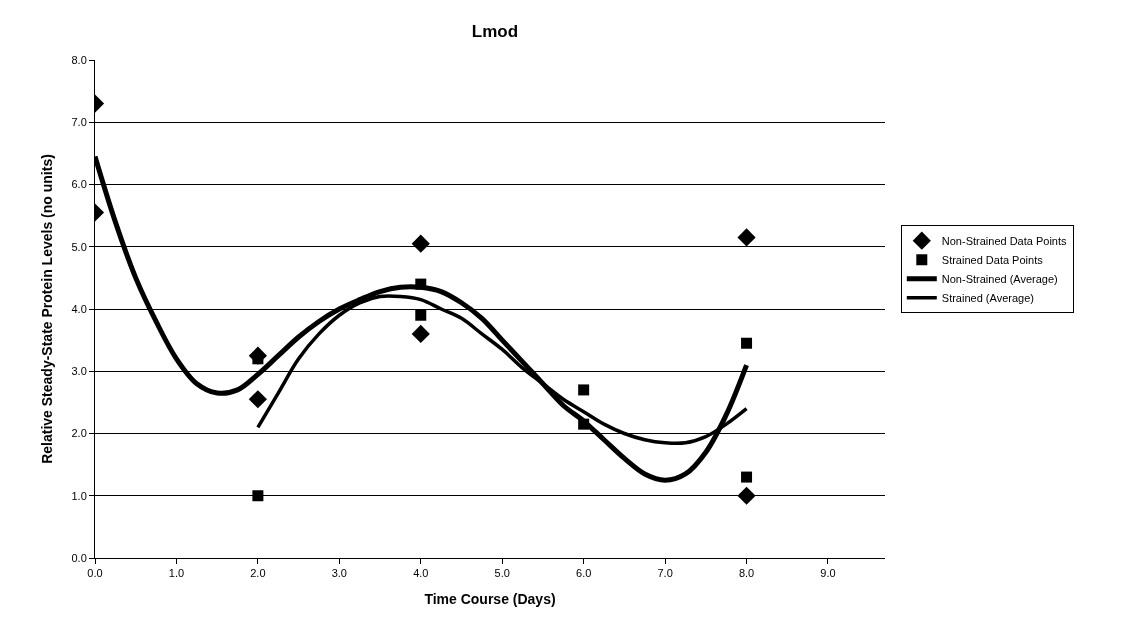 The height and width of the screenshot is (618, 1125). I want to click on y-tick-label: 8.0, so click(79, 59).